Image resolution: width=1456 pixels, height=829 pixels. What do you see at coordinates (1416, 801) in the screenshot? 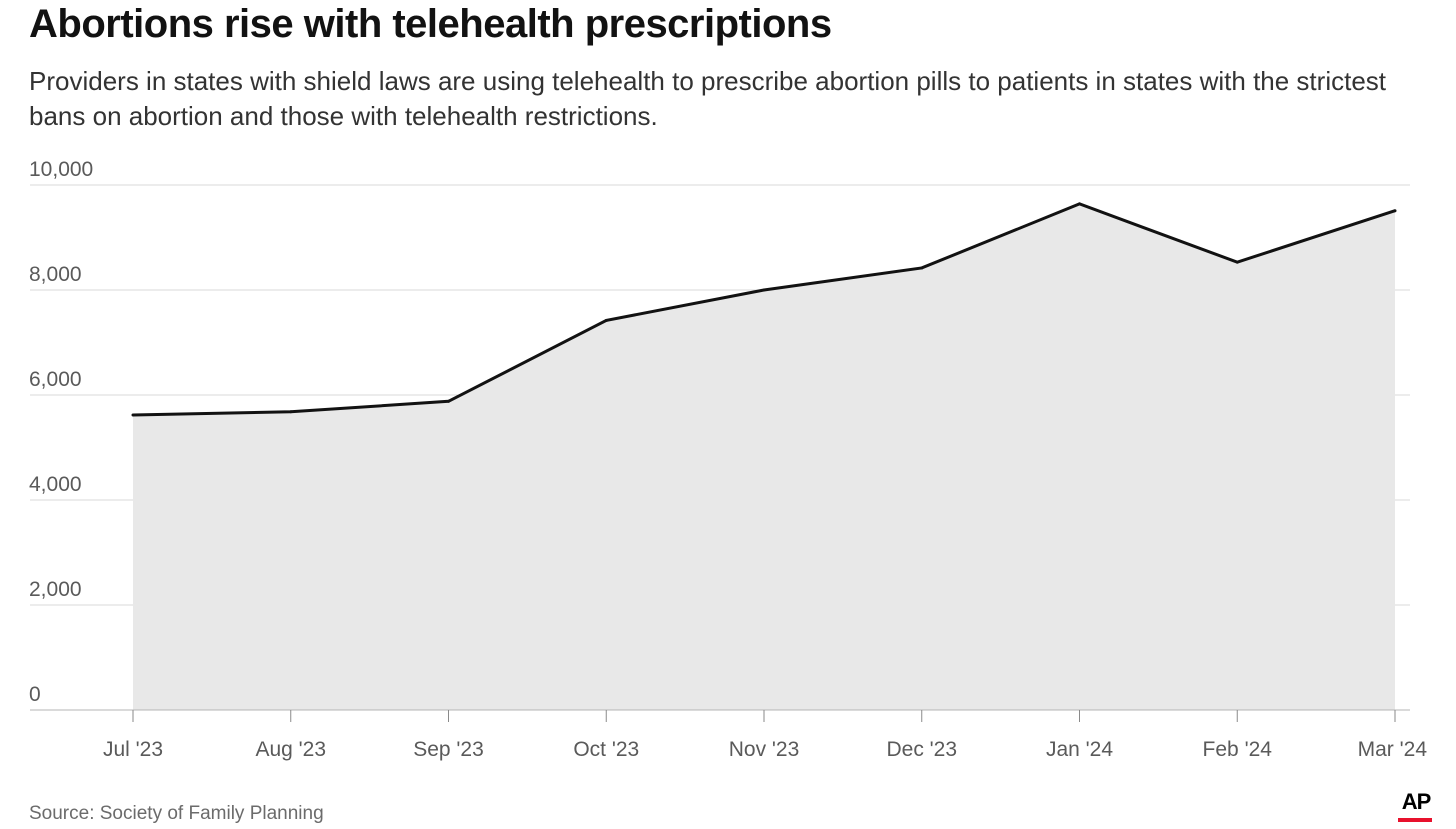
I see `ap-logo-text: AP` at bounding box center [1416, 801].